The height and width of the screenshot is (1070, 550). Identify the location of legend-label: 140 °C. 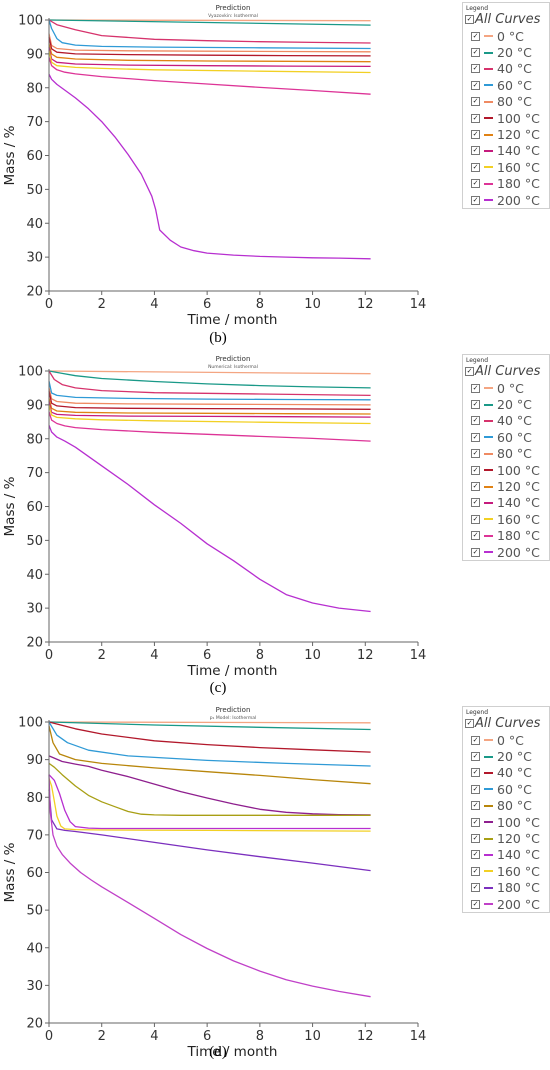
(518, 855).